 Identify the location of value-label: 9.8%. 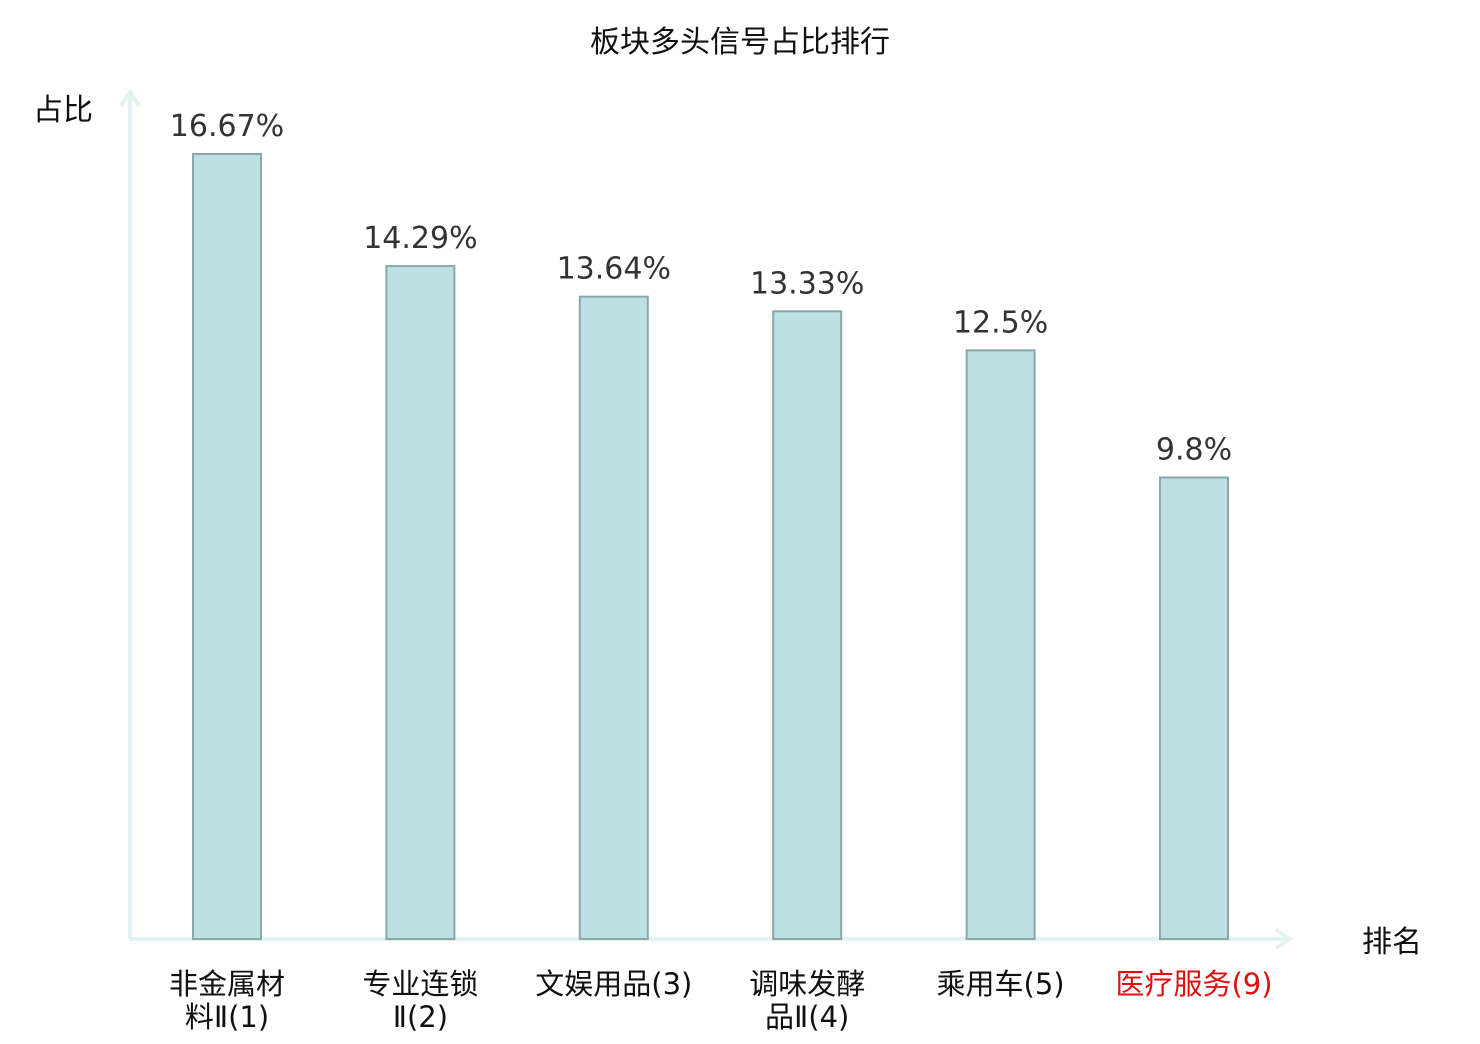
(1194, 450).